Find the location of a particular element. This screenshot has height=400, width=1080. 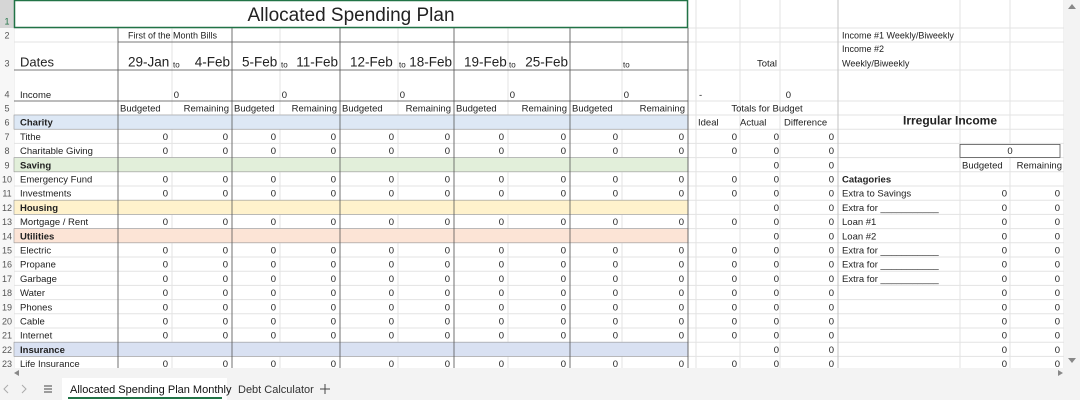

scroll-left is located at coordinates (16, 373).